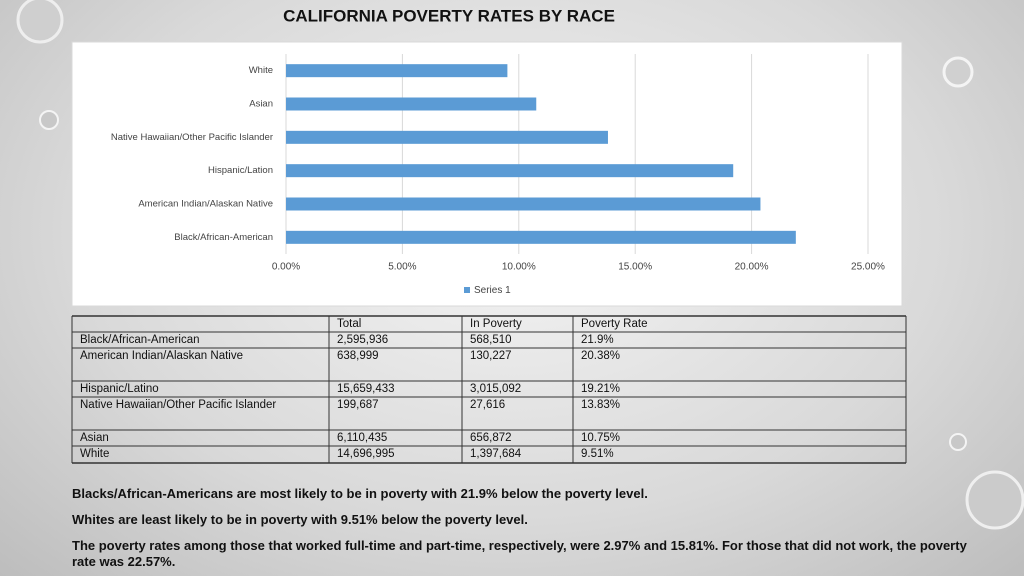 This screenshot has height=580, width=1024. Describe the element at coordinates (597, 340) in the screenshot. I see `table-cell: 21.9%` at that location.